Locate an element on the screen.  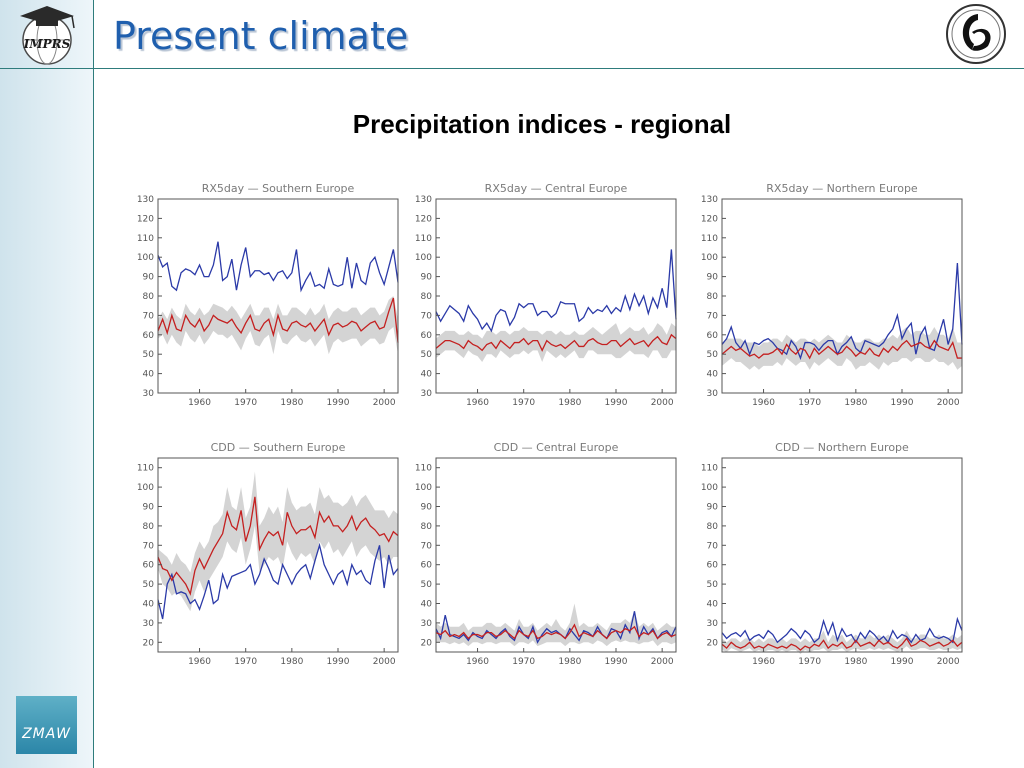
x-tick-label: 1990 is located at coordinates (902, 403).